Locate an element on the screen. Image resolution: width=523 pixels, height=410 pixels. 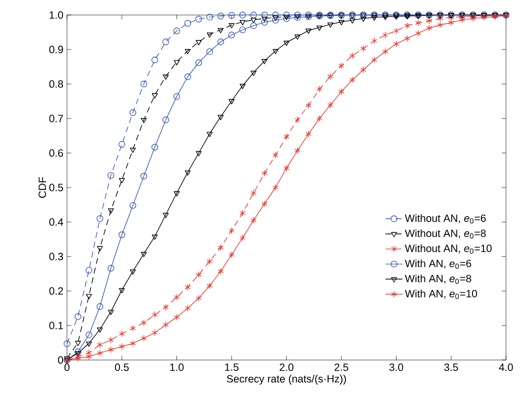
y-axis-title: CDF is located at coordinates (42, 187).